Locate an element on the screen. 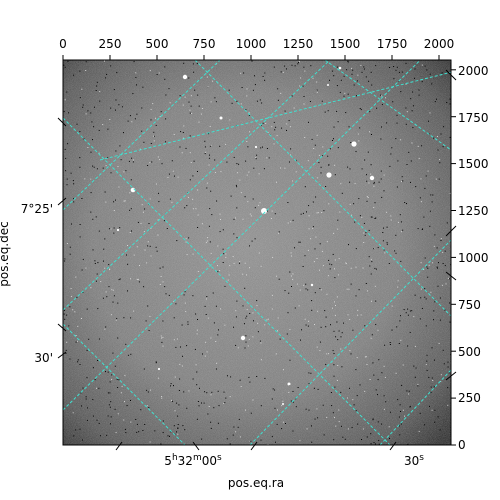 The height and width of the screenshot is (500, 500). top-tick-label: 500 is located at coordinates (157, 44).